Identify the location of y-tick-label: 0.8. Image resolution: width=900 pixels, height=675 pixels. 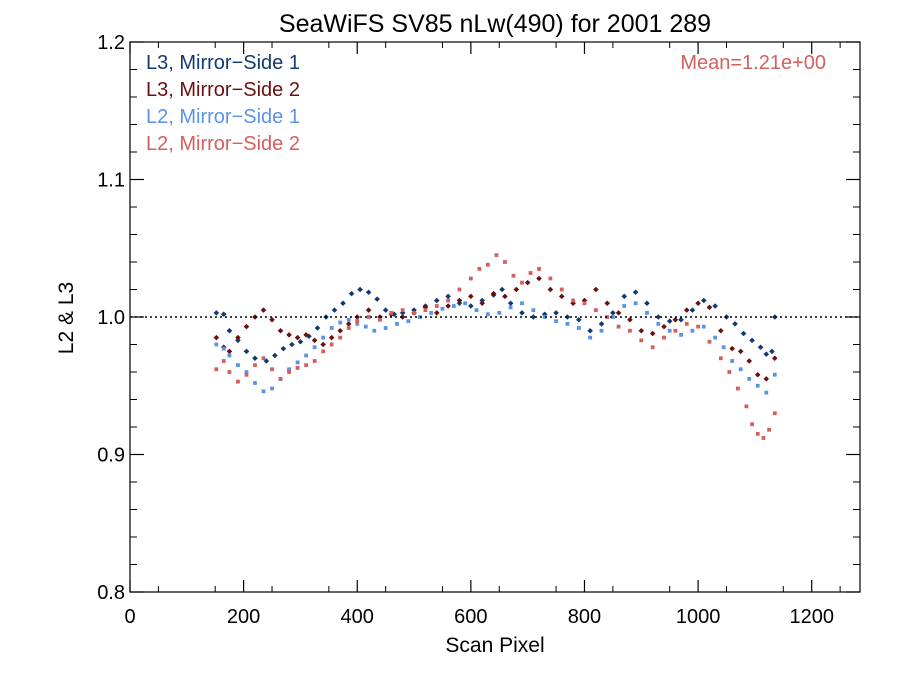
(111, 593).